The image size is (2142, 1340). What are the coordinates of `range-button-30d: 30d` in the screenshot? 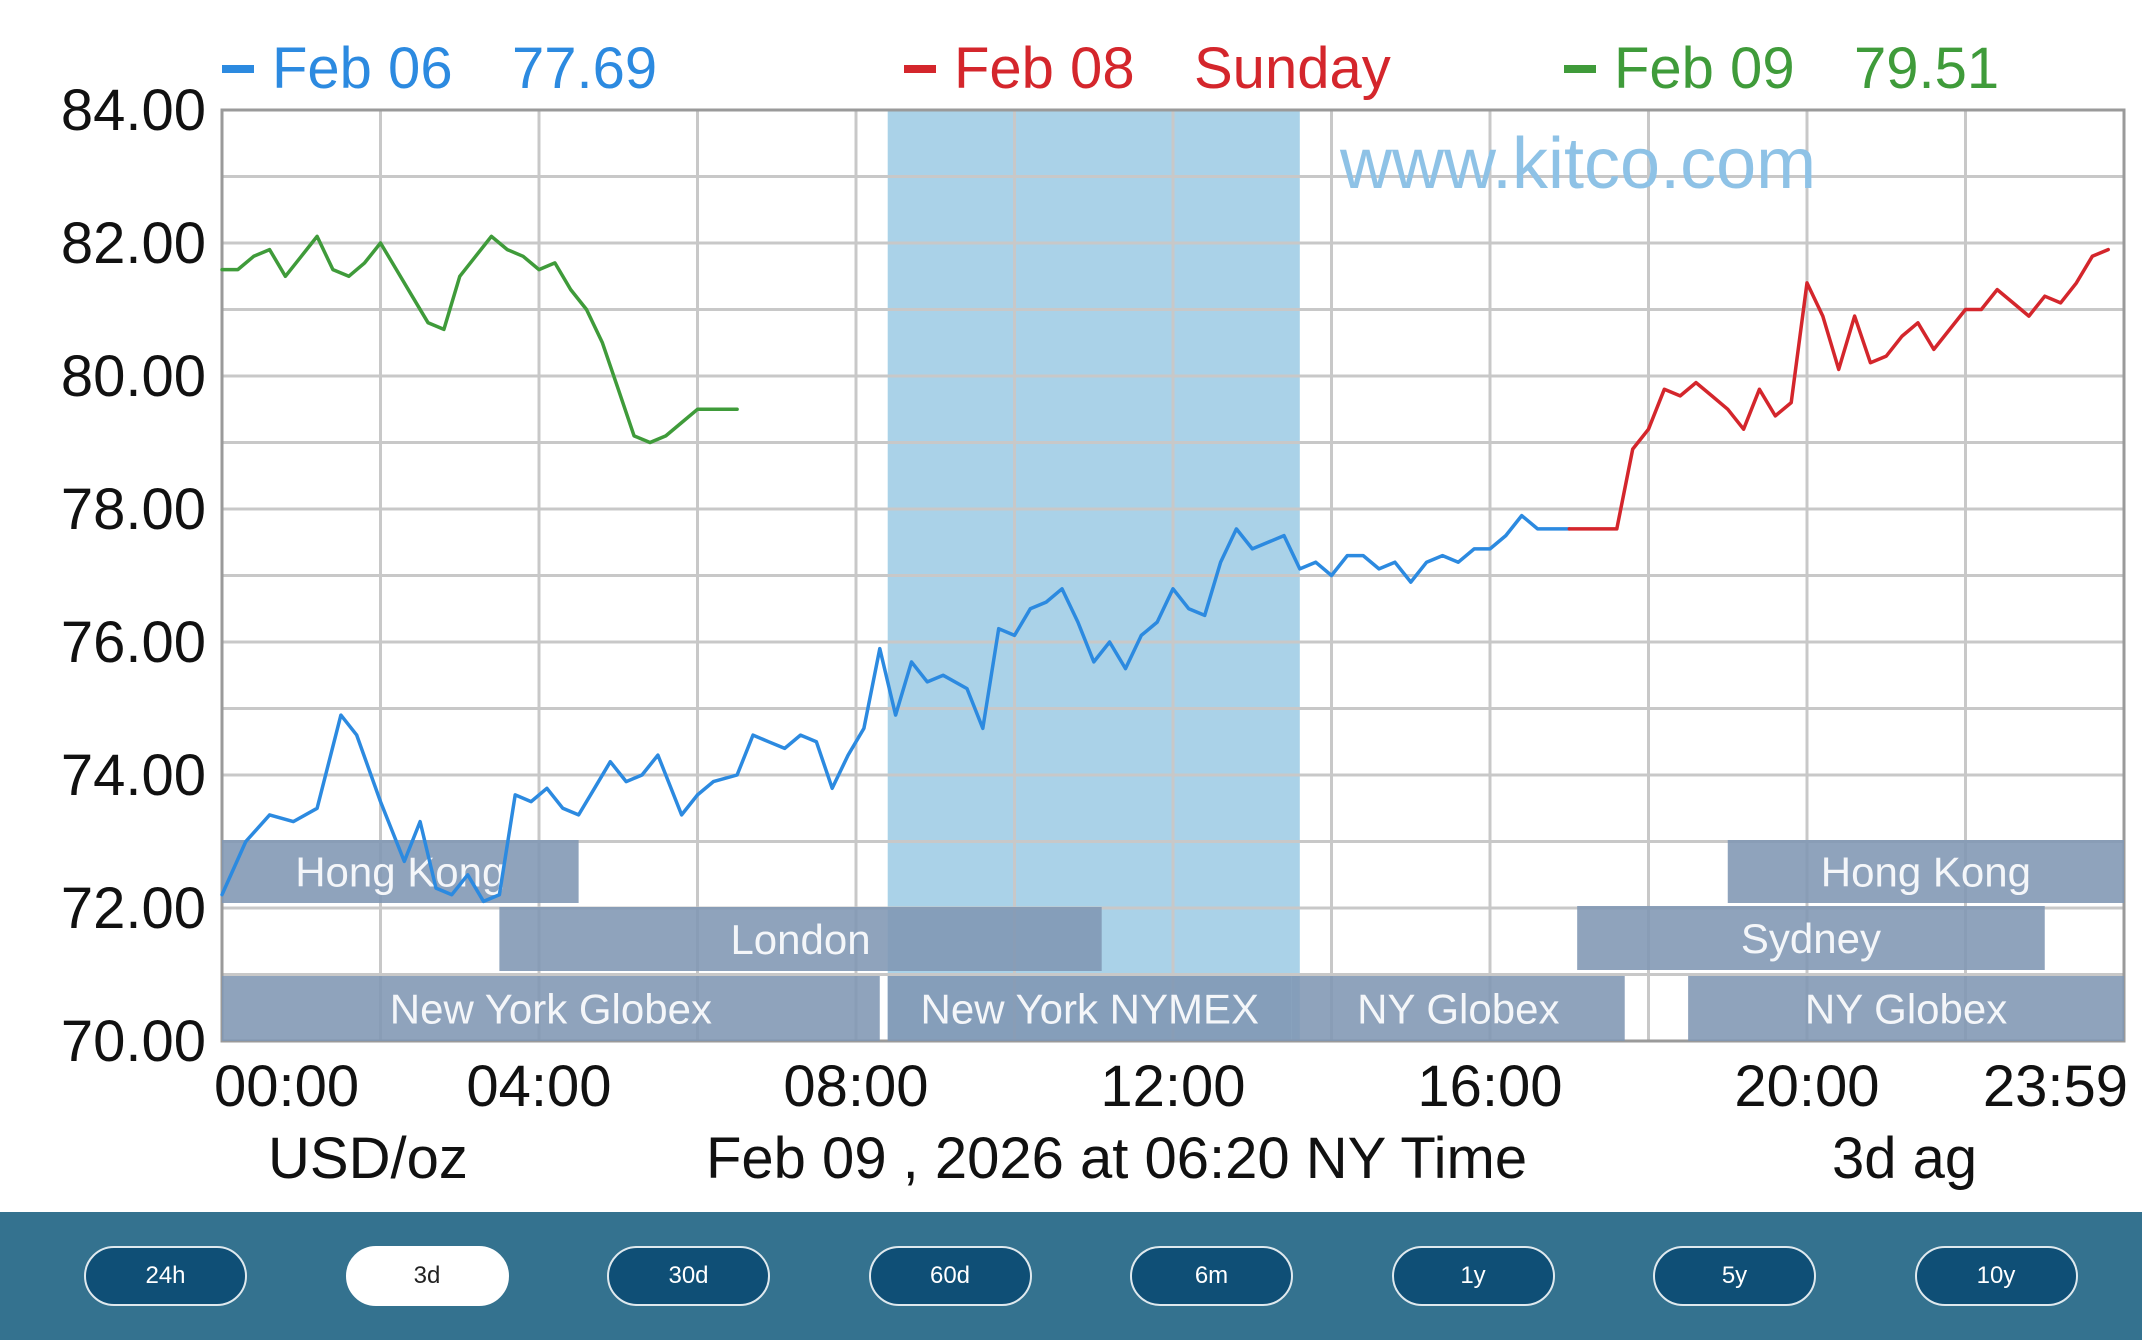 It's located at (688, 1276).